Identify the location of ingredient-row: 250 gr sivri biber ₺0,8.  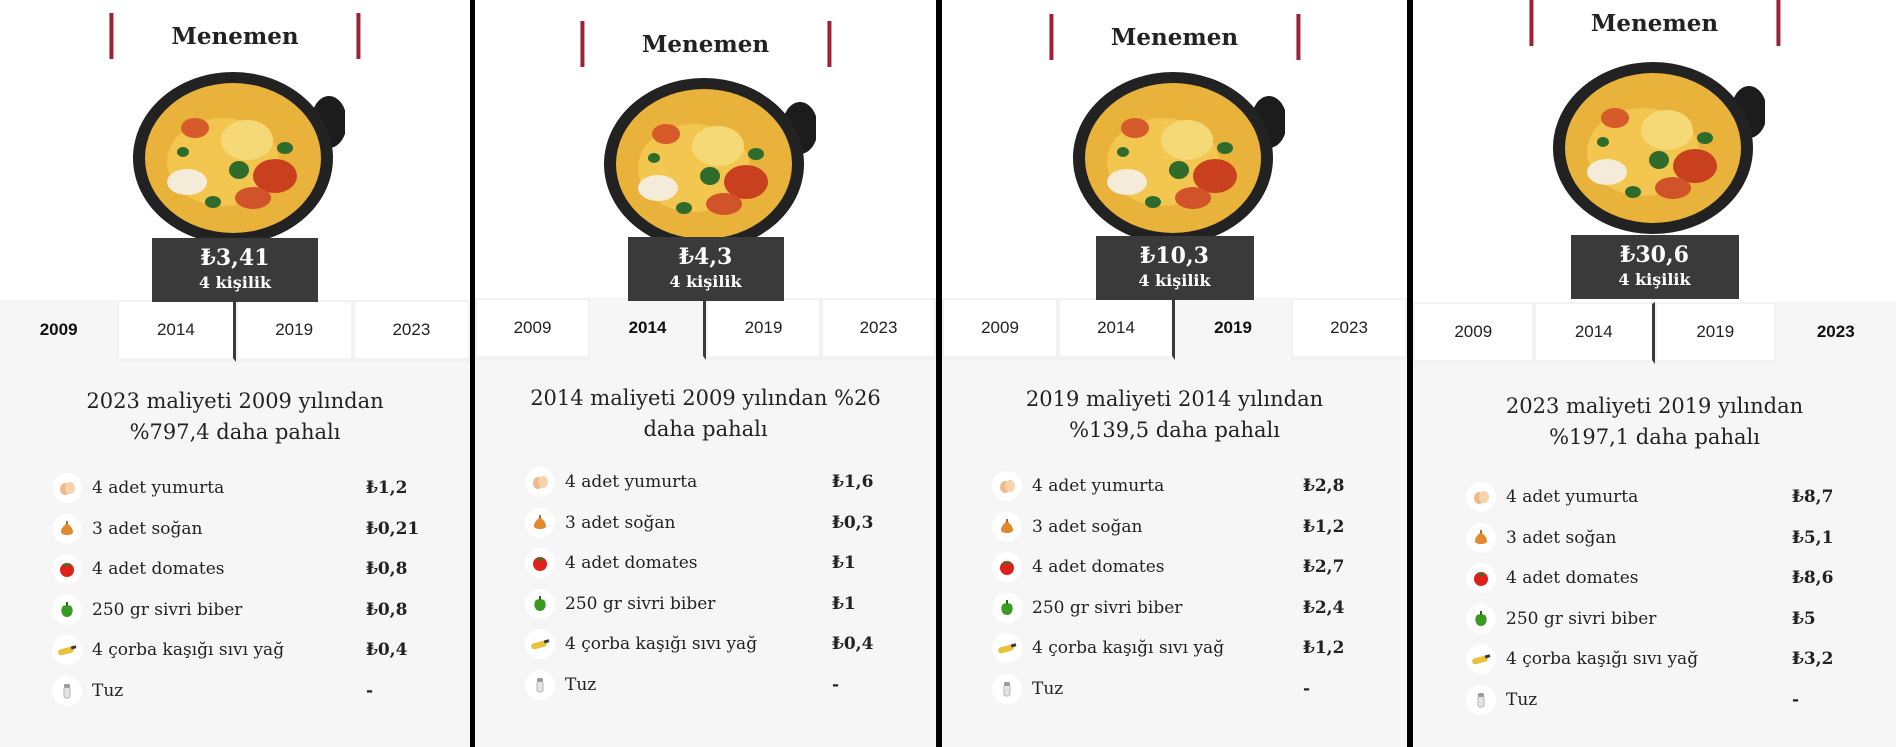
(241, 610).